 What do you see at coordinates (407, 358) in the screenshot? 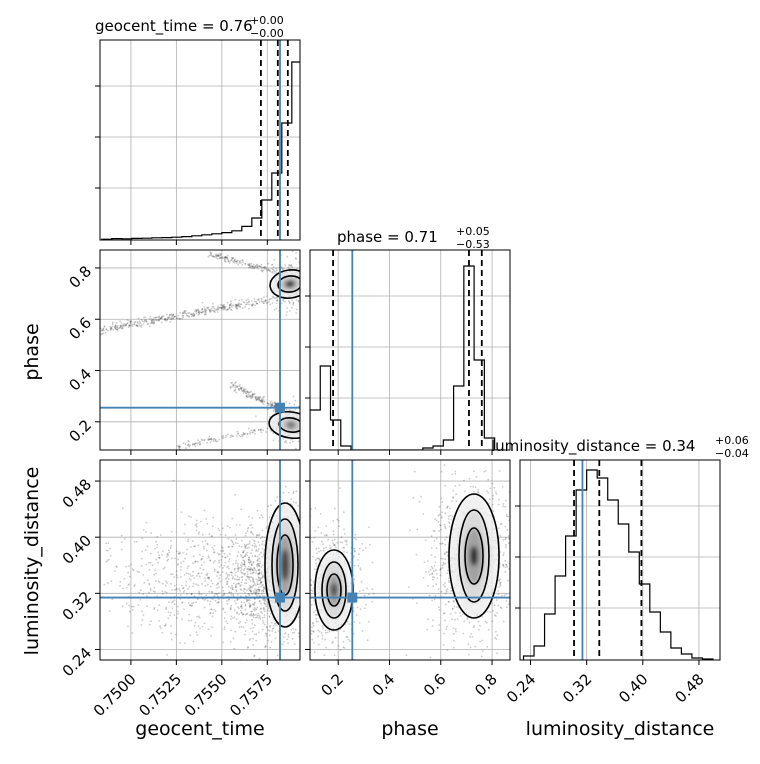
I see `hist-1-1-bars` at bounding box center [407, 358].